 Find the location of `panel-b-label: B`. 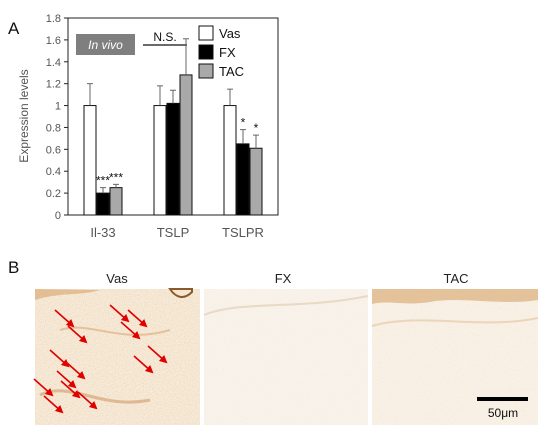

panel-b-label: B is located at coordinates (13, 267).